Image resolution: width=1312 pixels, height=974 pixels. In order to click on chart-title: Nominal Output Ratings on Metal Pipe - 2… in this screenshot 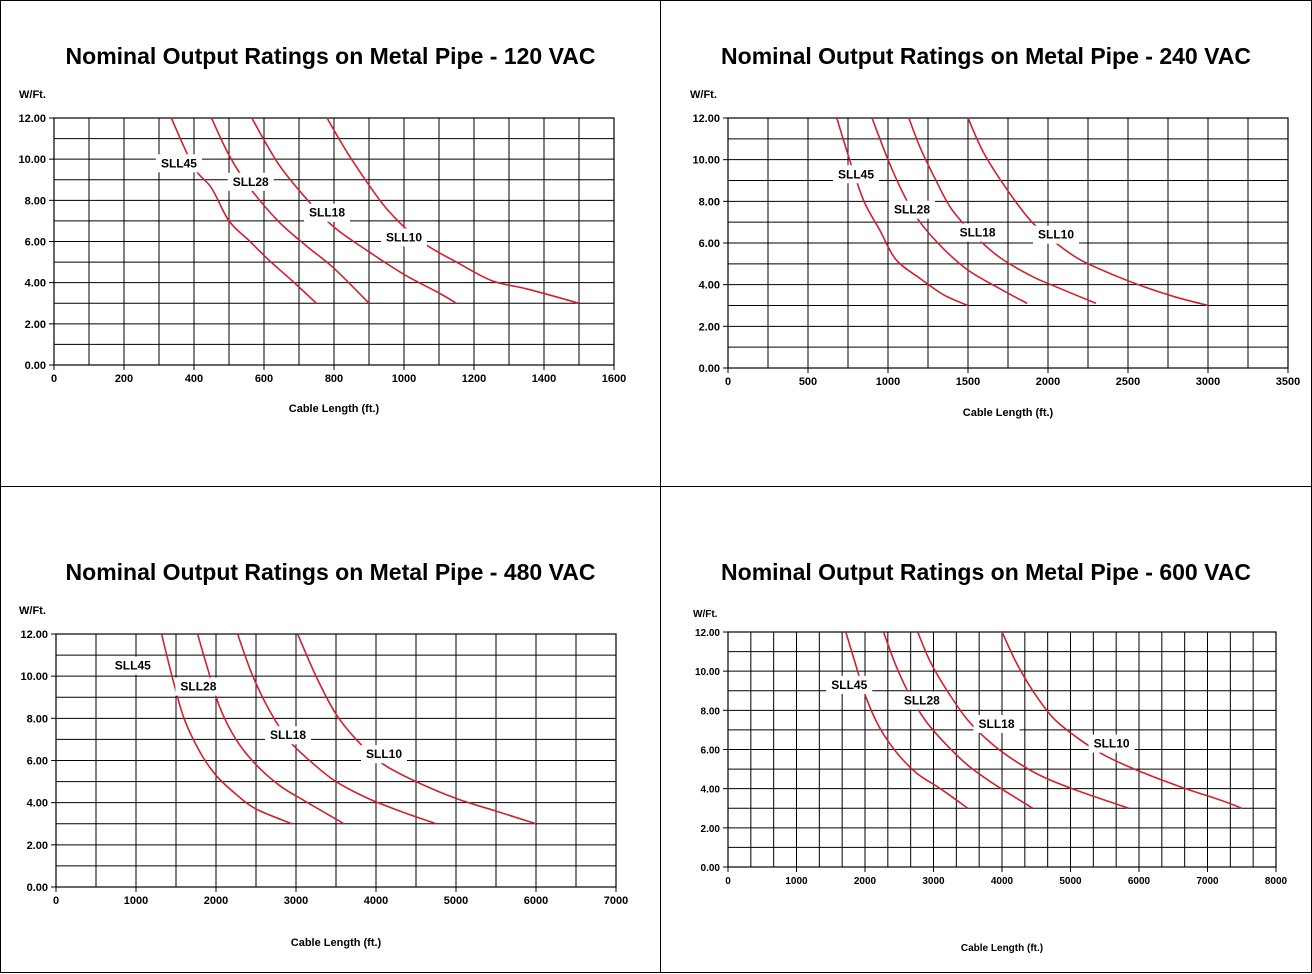, I will do `click(986, 56)`.